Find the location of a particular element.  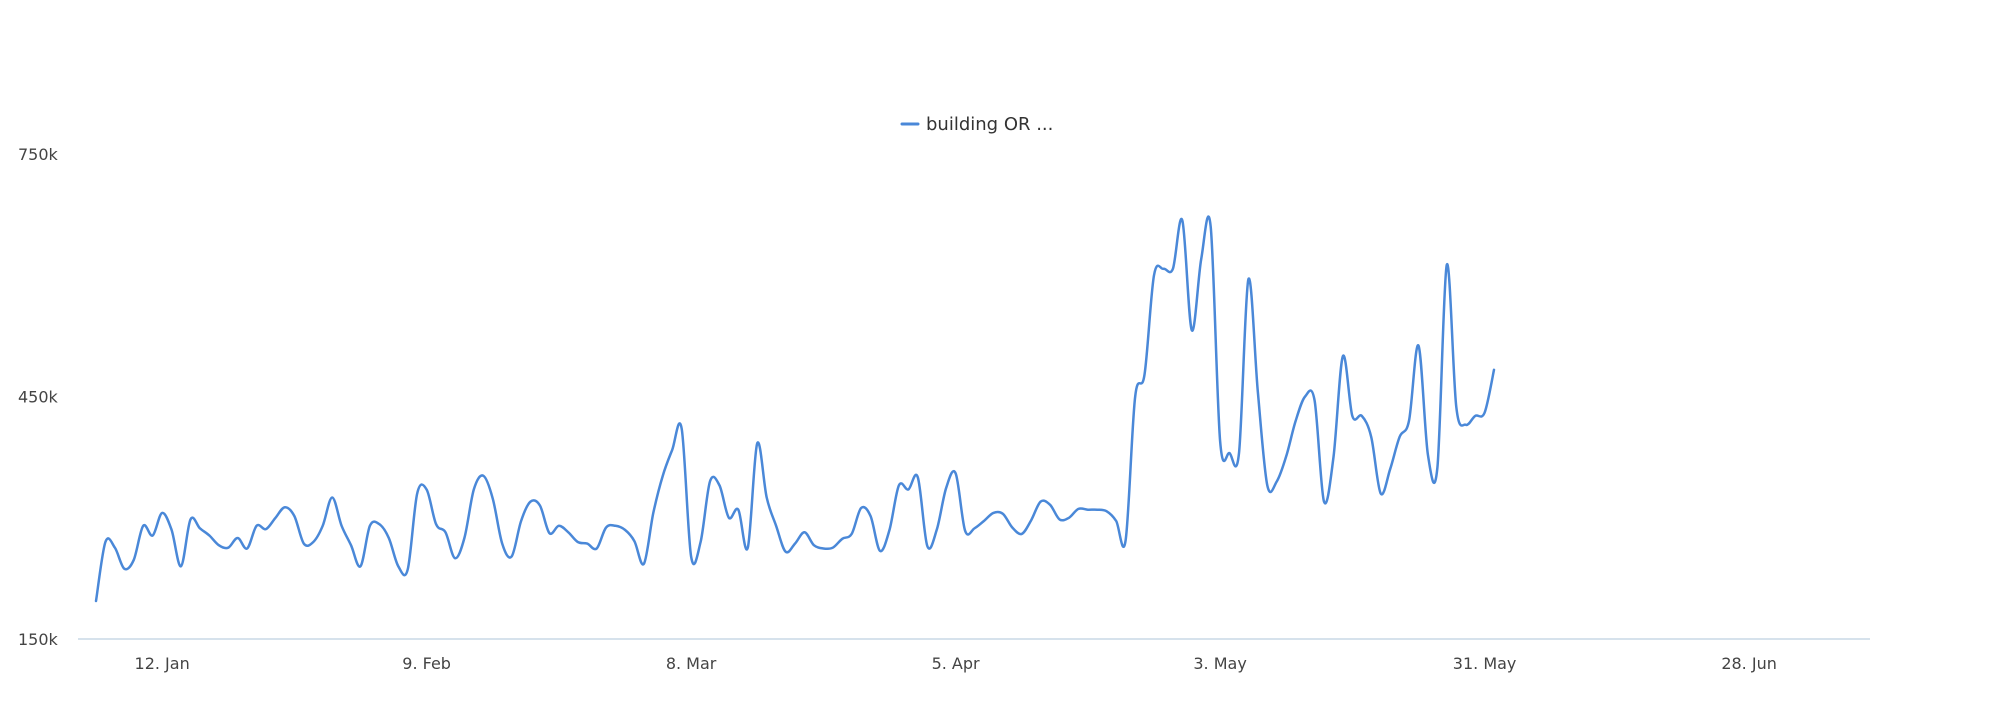

y-tick-label: 450k is located at coordinates (38, 397).